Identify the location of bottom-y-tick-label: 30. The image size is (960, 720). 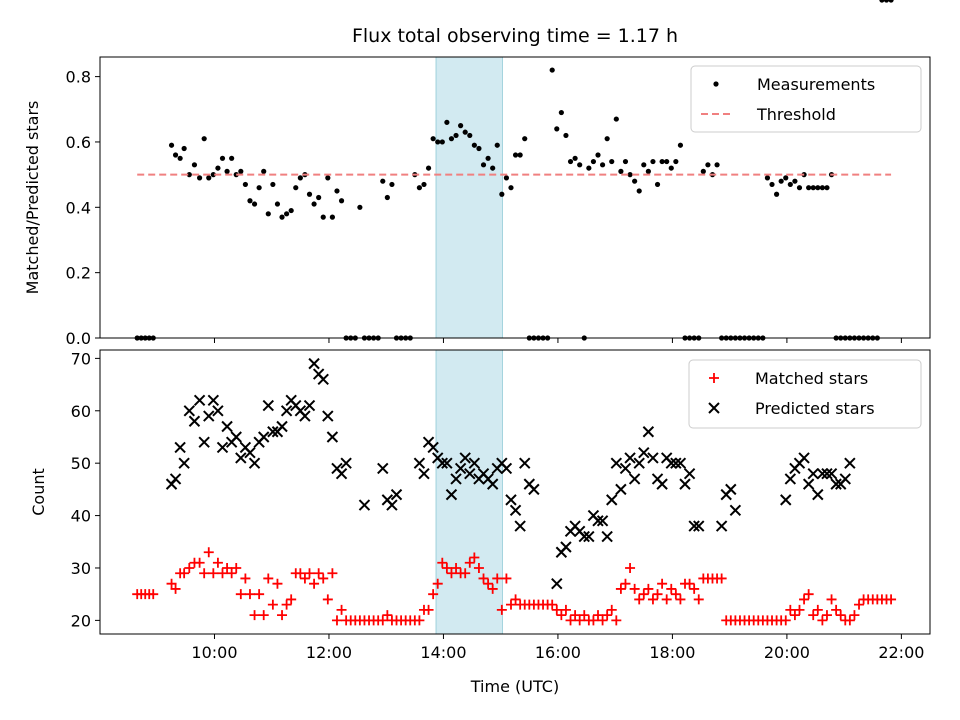
(81, 568).